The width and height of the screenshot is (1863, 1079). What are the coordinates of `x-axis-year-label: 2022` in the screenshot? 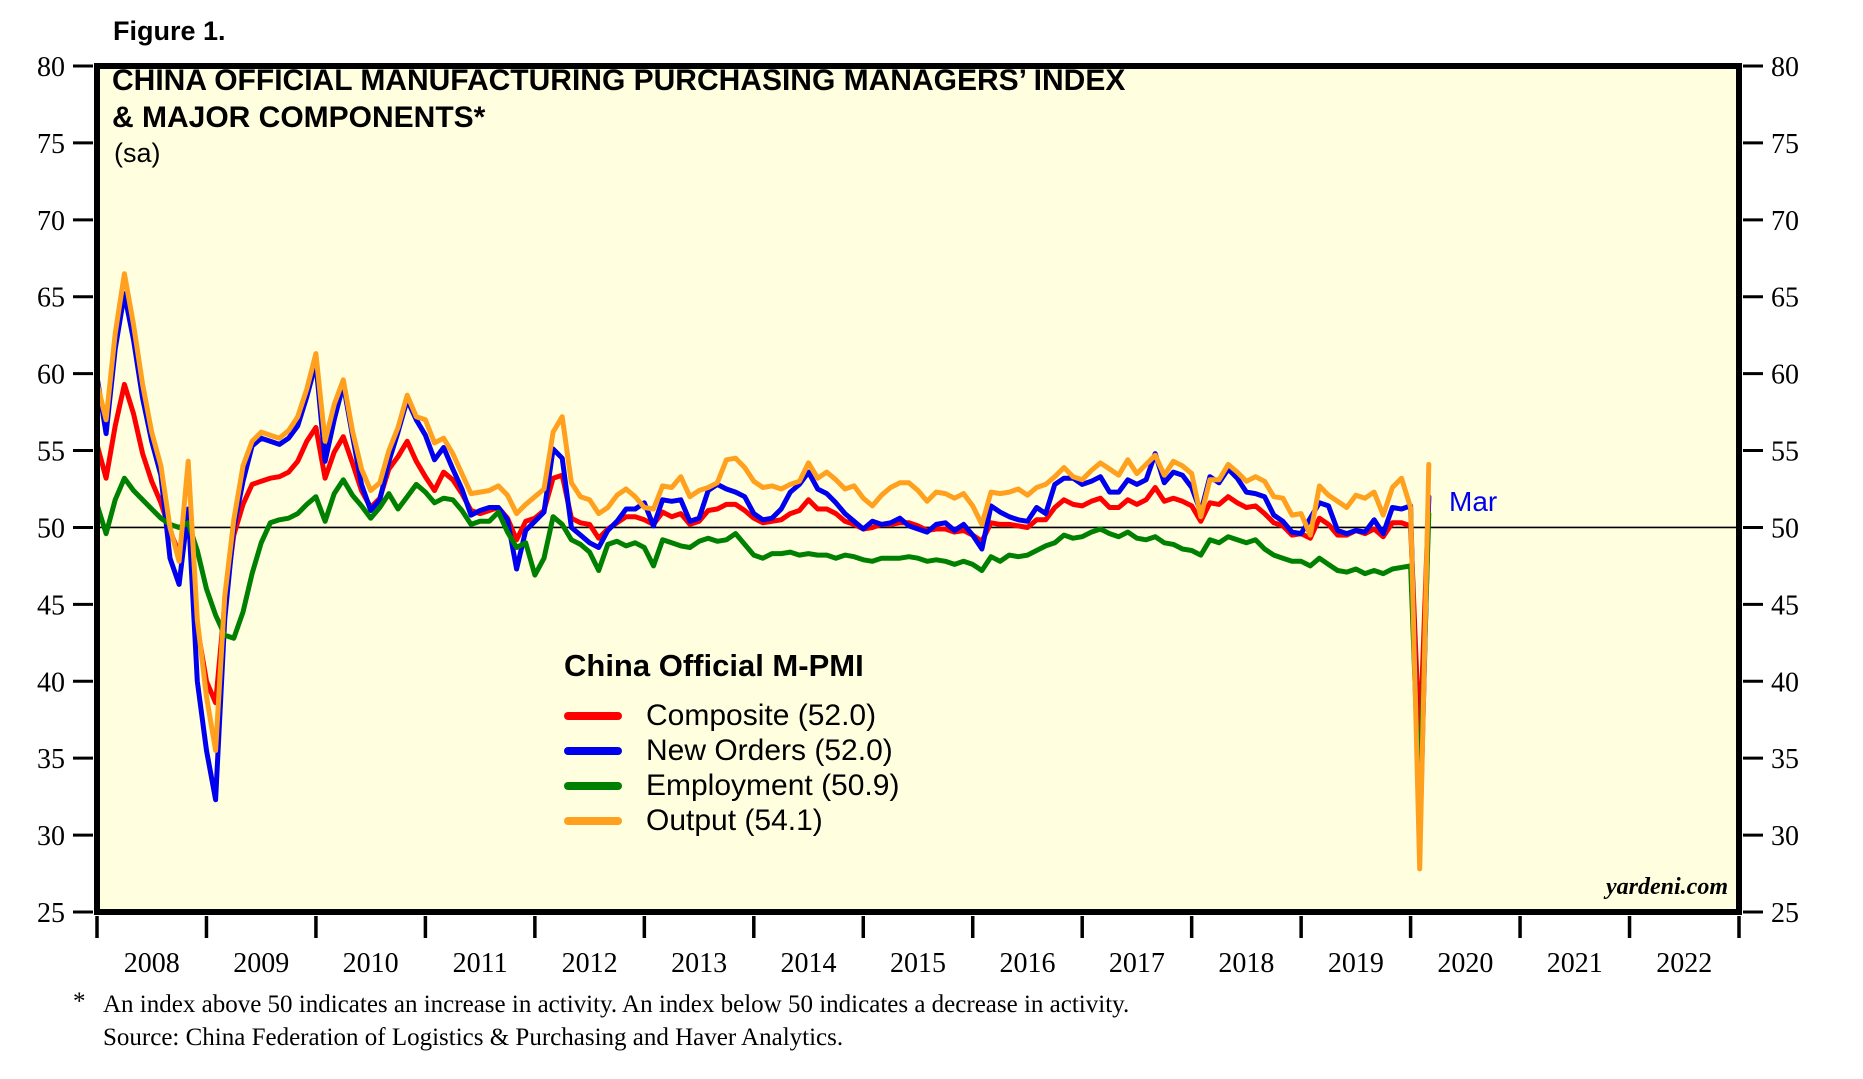 It's located at (1684, 963).